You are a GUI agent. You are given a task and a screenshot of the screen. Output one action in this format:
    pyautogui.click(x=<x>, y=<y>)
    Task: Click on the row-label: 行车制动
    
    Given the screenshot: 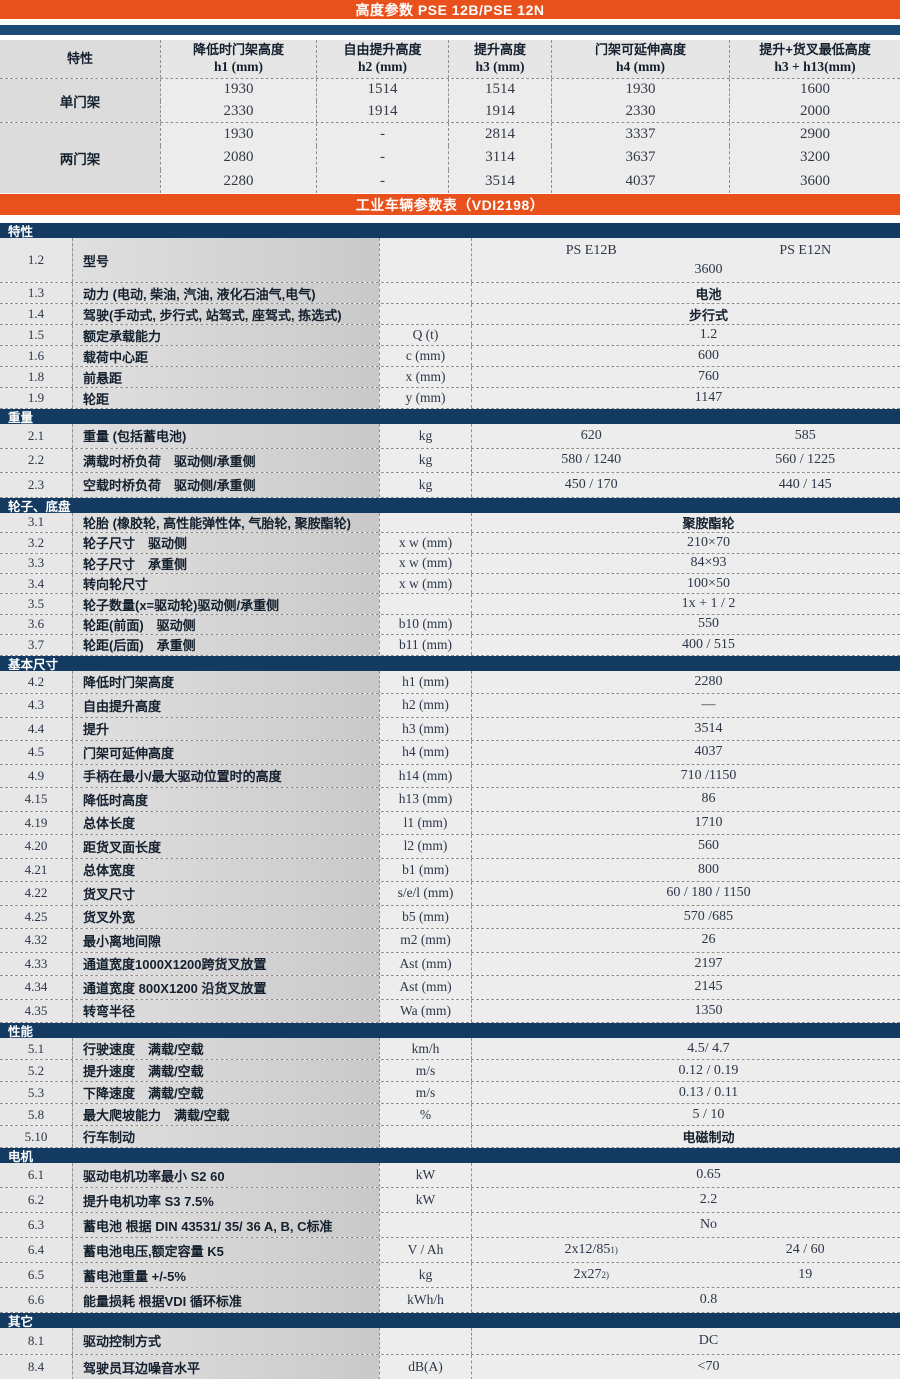 What is the action you would take?
    pyautogui.click(x=225, y=1137)
    